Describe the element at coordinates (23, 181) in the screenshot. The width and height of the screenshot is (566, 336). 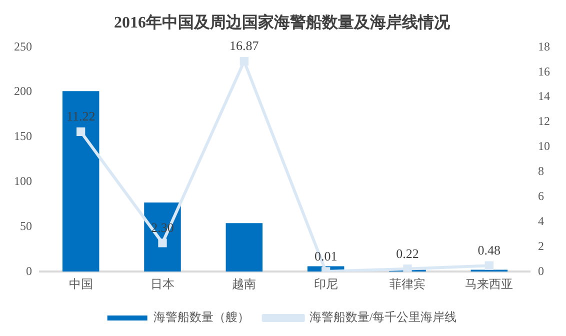
I see `y-tick-label: 100` at that location.